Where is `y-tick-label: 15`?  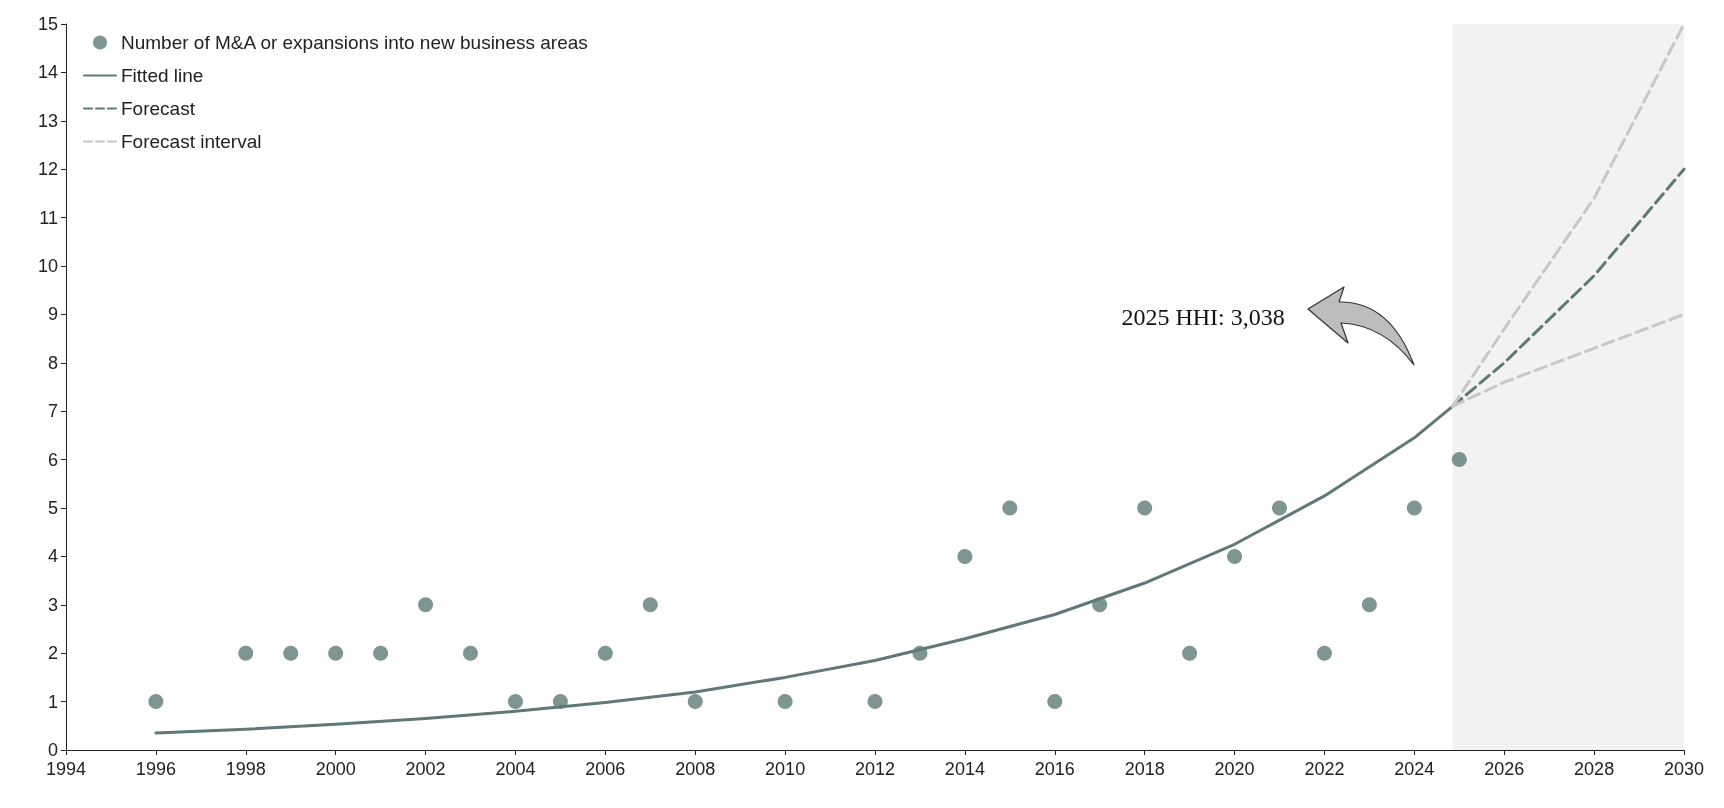
y-tick-label: 15 is located at coordinates (47, 24).